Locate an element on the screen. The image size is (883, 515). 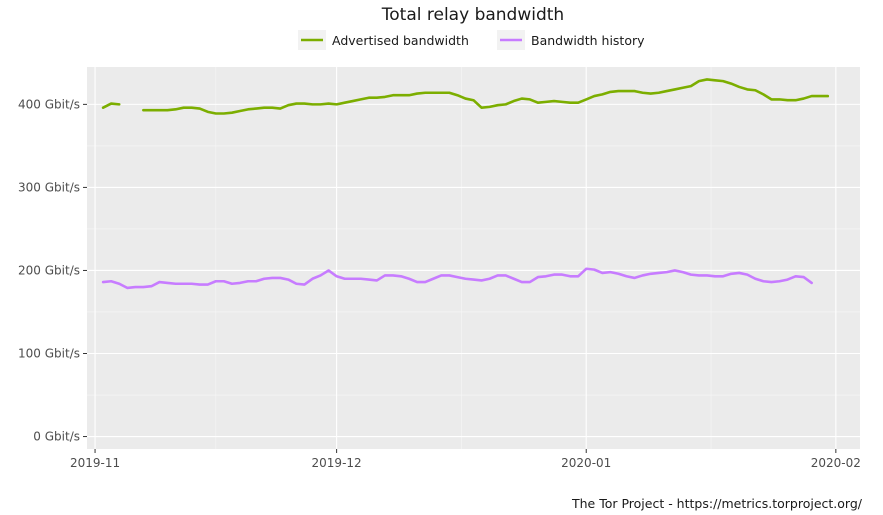
legend-label: Bandwidth history is located at coordinates (588, 40).